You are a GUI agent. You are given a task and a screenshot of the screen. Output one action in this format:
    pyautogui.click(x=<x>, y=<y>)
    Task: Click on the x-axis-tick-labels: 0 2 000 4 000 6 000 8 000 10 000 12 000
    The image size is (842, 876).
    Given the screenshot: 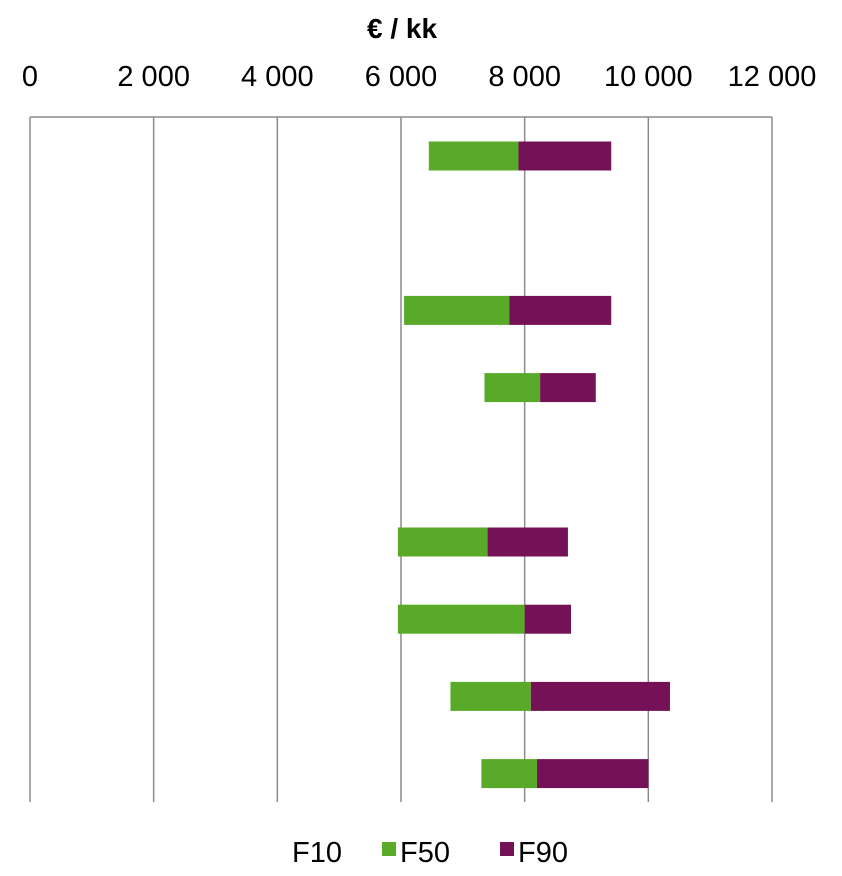 What is the action you would take?
    pyautogui.click(x=419, y=77)
    